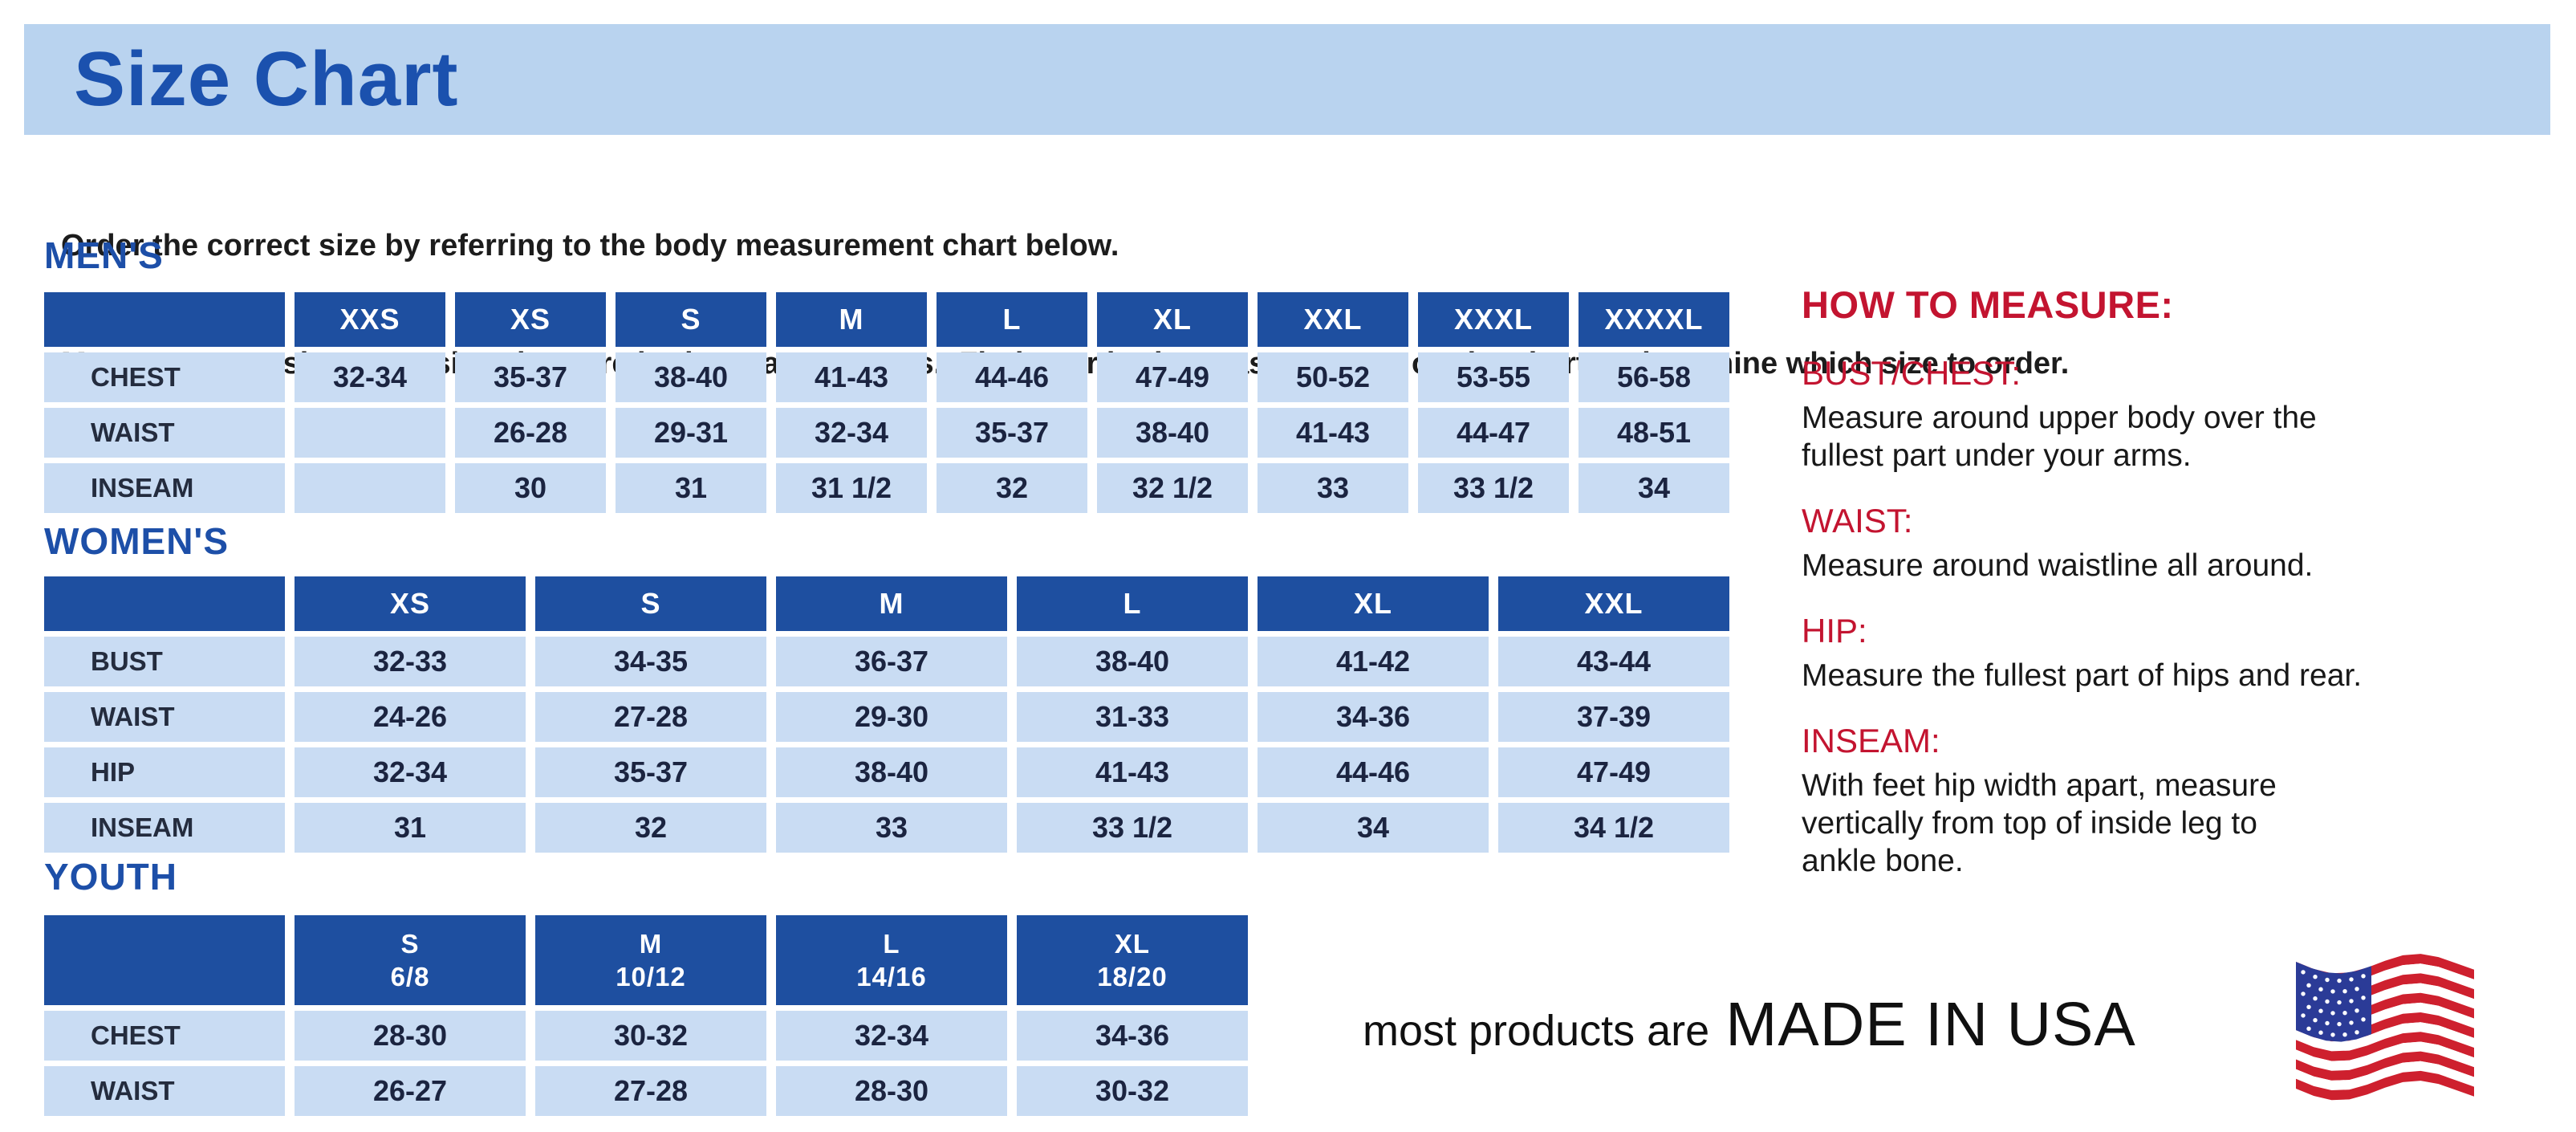  I want to click on col-header: XL 18/20, so click(1132, 960).